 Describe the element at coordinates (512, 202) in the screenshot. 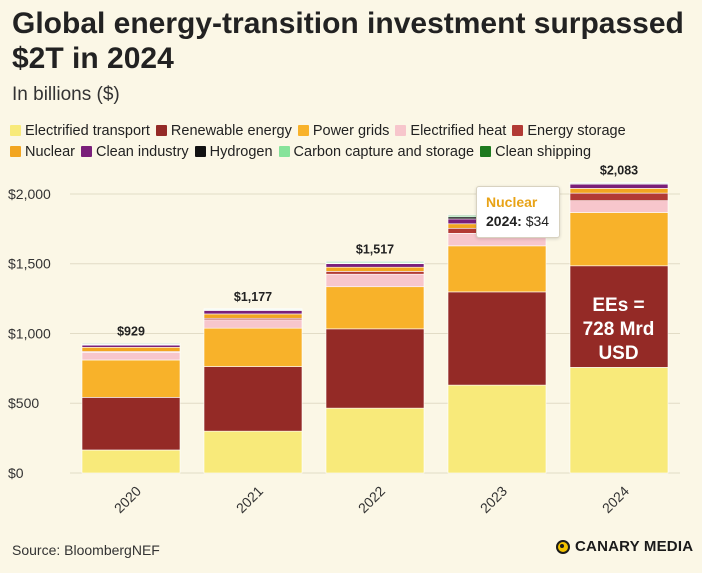

I see `tooltip-series-name: Nuclear` at that location.